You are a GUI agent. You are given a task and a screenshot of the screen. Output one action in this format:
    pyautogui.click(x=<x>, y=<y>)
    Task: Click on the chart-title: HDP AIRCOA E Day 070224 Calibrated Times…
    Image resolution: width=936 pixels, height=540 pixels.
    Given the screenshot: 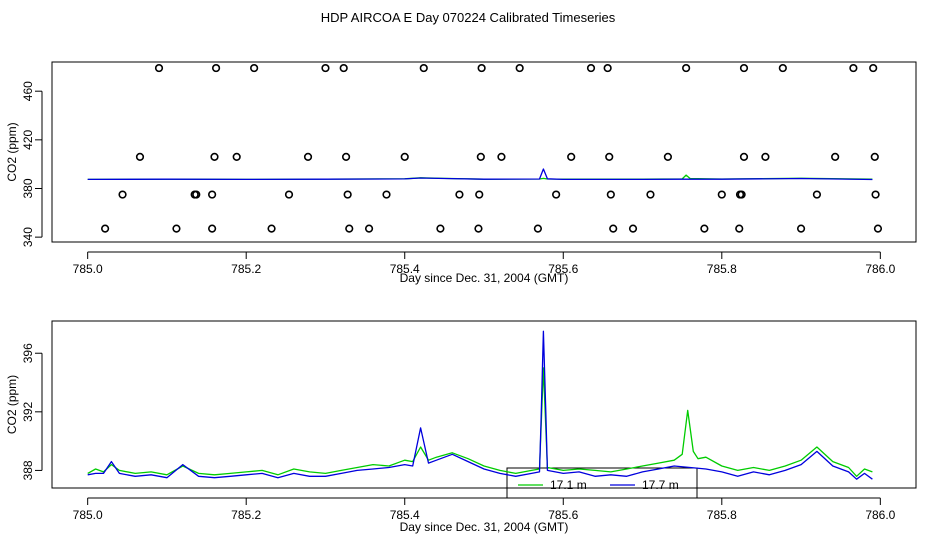 What is the action you would take?
    pyautogui.click(x=468, y=17)
    